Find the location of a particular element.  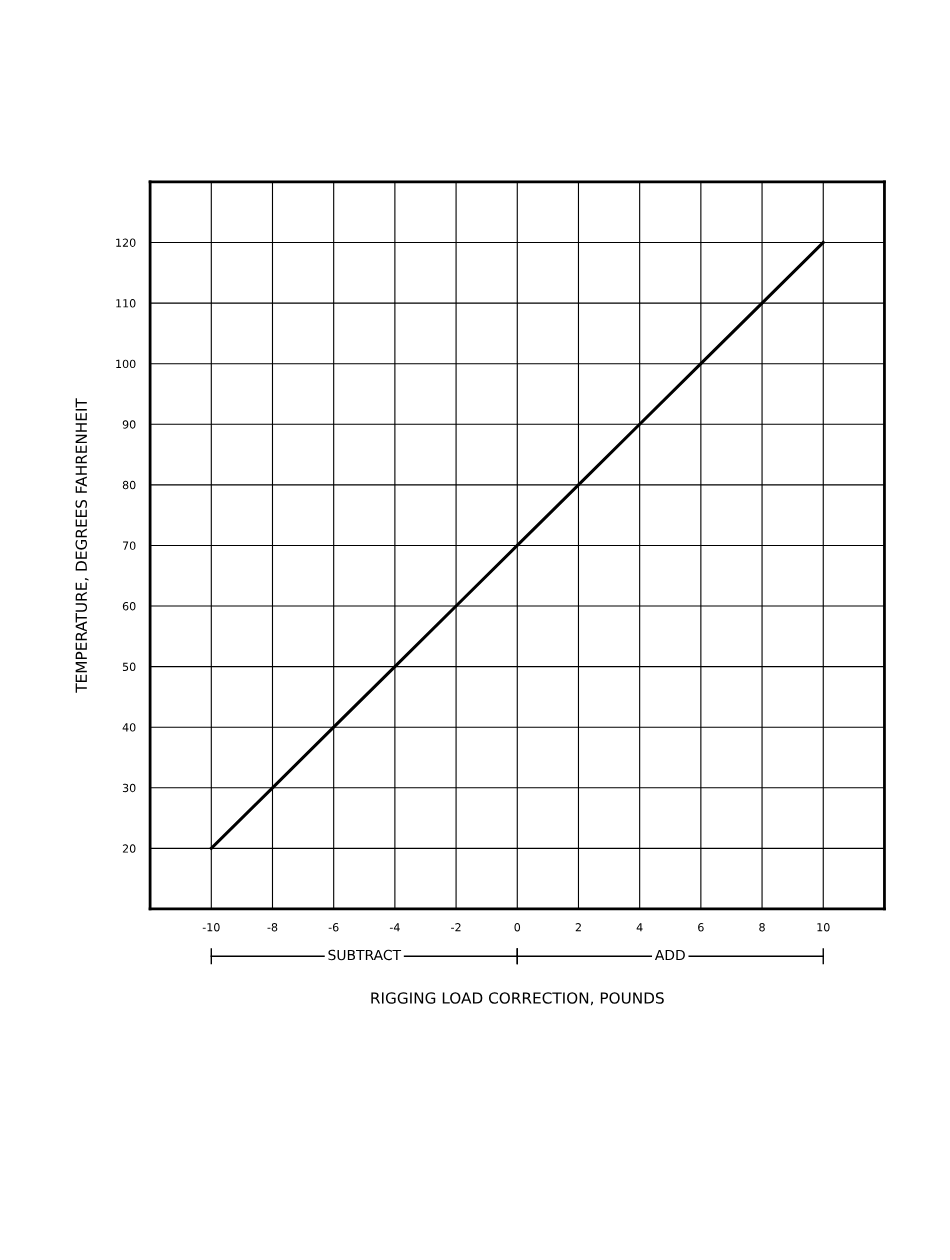

y-tick-label: 90 is located at coordinates (129, 424).